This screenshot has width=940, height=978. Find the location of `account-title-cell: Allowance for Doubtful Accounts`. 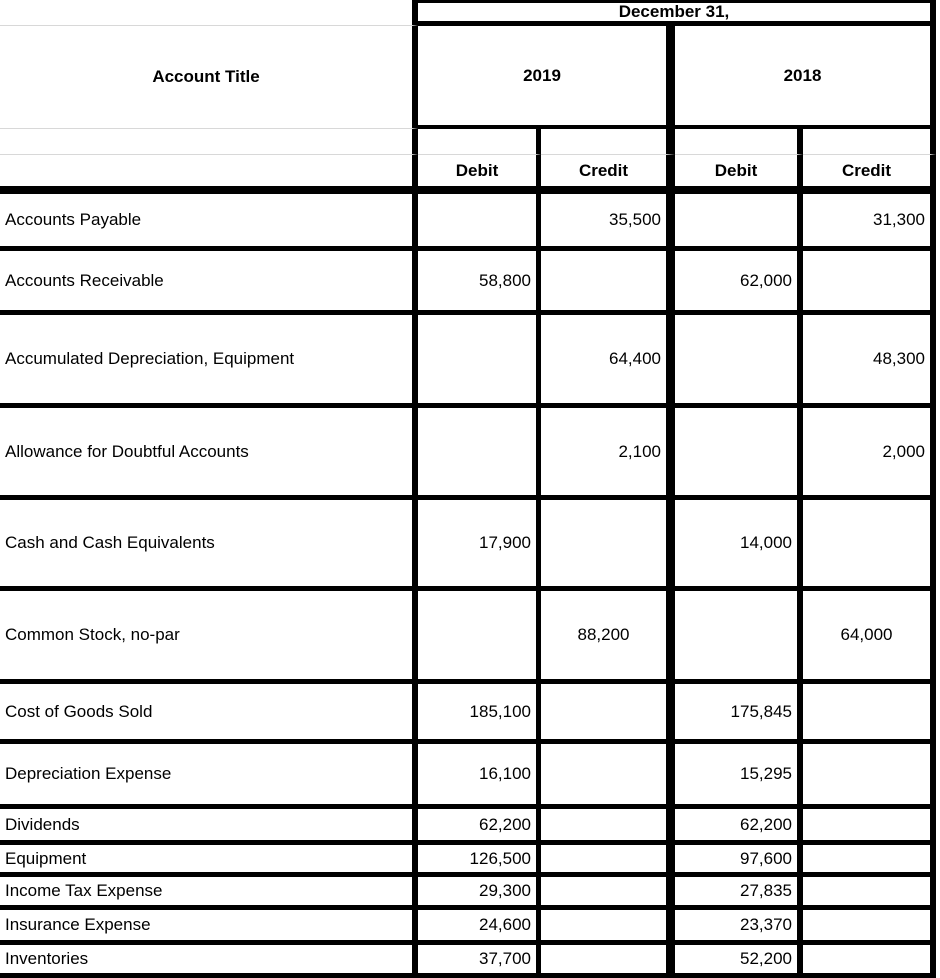

account-title-cell: Allowance for Doubtful Accounts is located at coordinates (209, 454).